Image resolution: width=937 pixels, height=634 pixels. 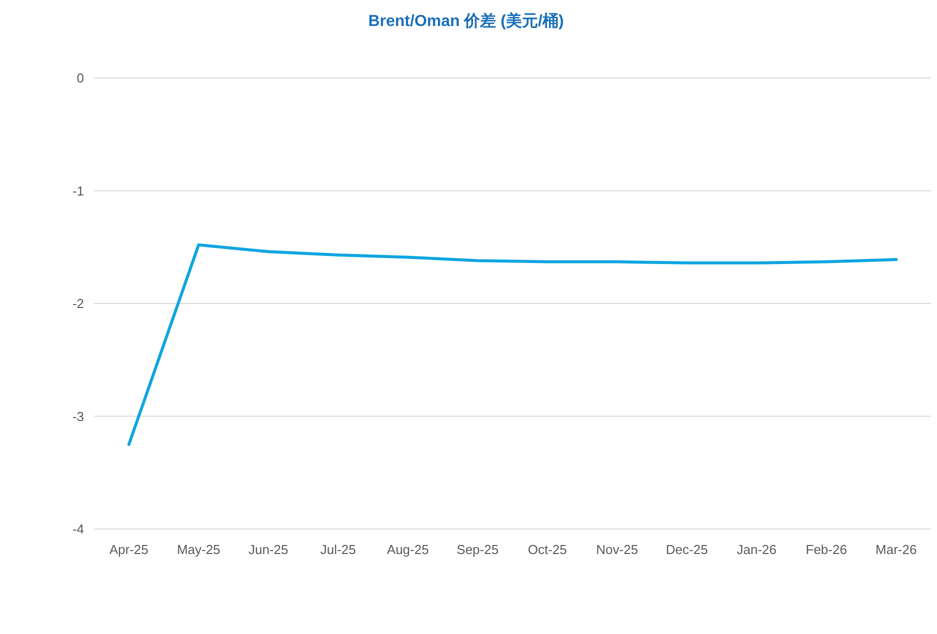 I want to click on x-tick-label: Jan-26, so click(x=756, y=549).